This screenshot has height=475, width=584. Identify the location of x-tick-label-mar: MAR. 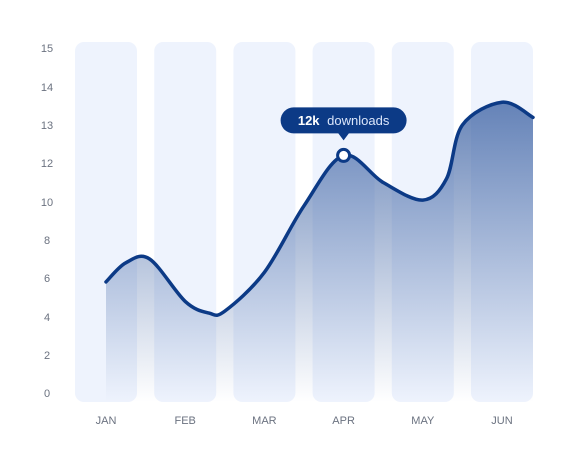
(264, 421).